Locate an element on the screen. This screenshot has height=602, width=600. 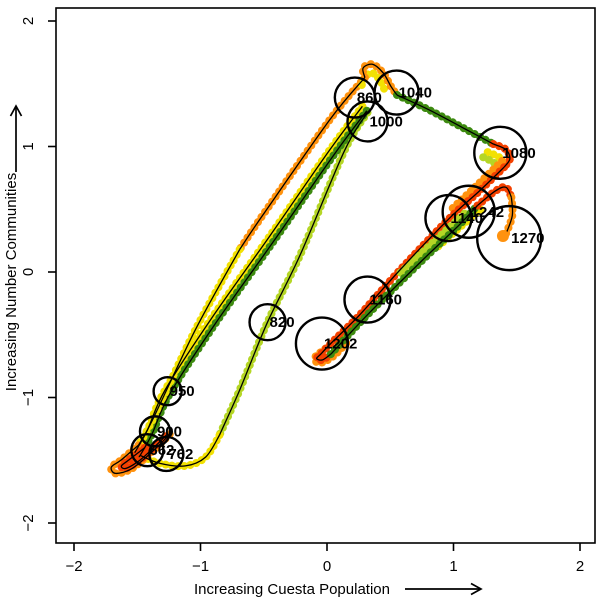
x-tick-label: 1 is located at coordinates (453, 566).